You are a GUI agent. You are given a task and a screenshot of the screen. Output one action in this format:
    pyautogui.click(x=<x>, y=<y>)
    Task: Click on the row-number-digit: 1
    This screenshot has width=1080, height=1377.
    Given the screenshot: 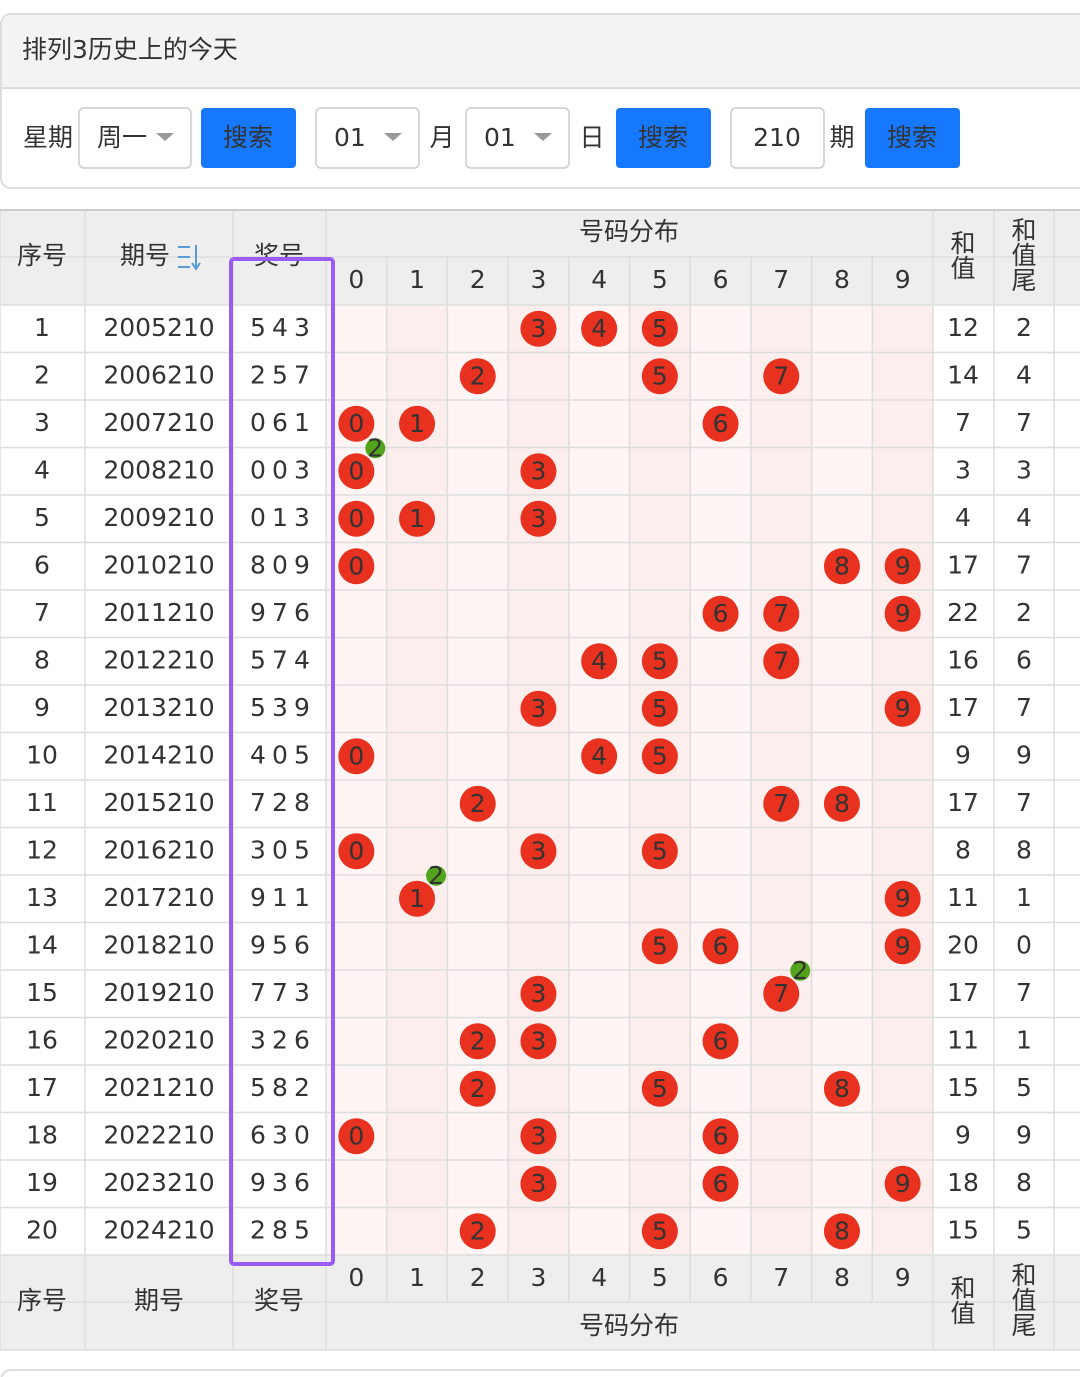 What is the action you would take?
    pyautogui.click(x=280, y=517)
    